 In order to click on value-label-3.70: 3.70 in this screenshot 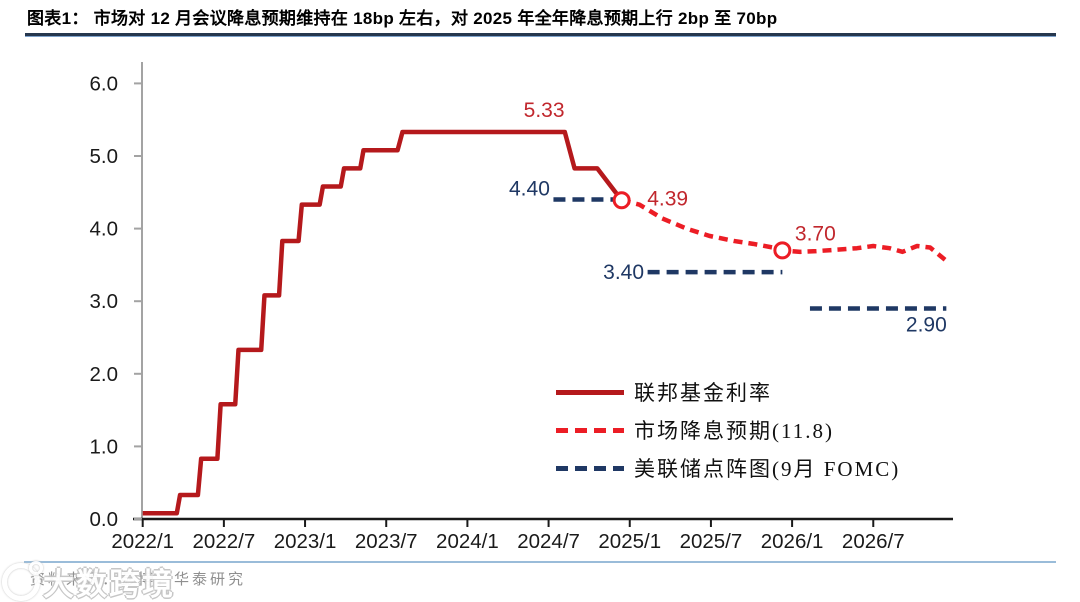, I will do `click(815, 233)`.